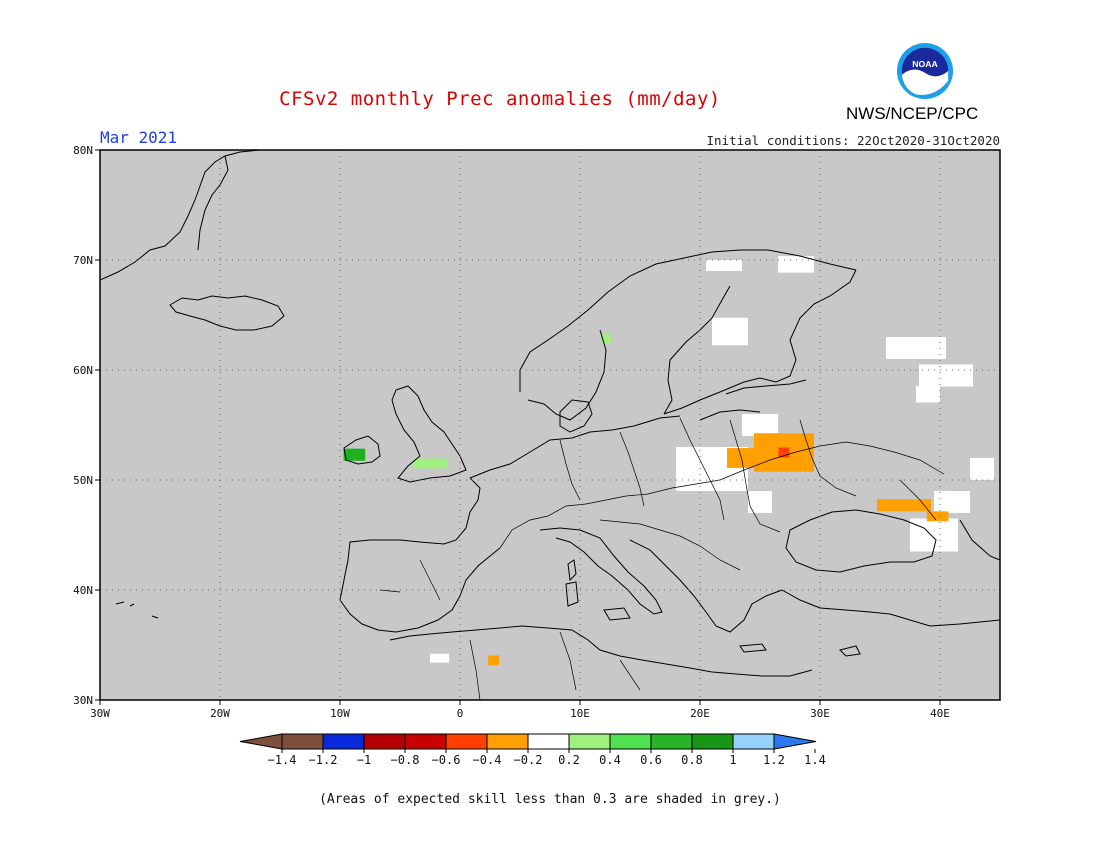  Describe the element at coordinates (500, 99) in the screenshot. I see `map-title-text: CFSv2 monthly Prec anomalies (mm/day)` at that location.